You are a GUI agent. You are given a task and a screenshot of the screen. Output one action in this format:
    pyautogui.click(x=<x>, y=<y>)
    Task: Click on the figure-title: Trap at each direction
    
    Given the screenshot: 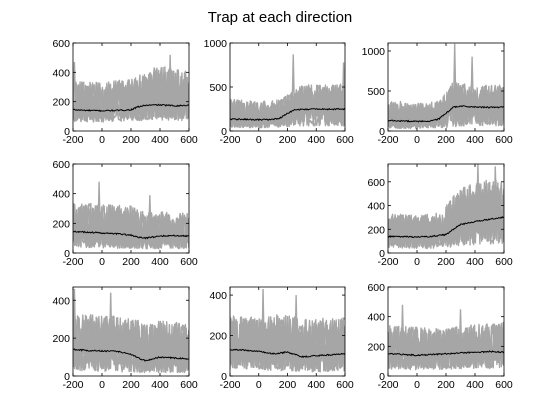 What is the action you would take?
    pyautogui.click(x=280, y=17)
    